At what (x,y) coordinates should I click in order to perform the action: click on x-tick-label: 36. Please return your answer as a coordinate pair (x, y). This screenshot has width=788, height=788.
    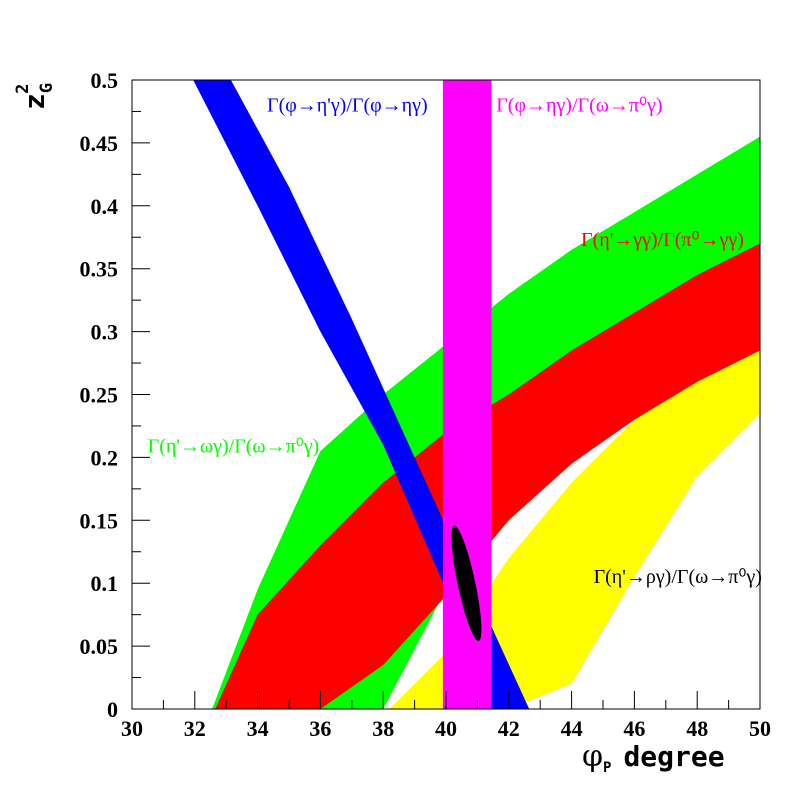
    Looking at the image, I should click on (320, 728).